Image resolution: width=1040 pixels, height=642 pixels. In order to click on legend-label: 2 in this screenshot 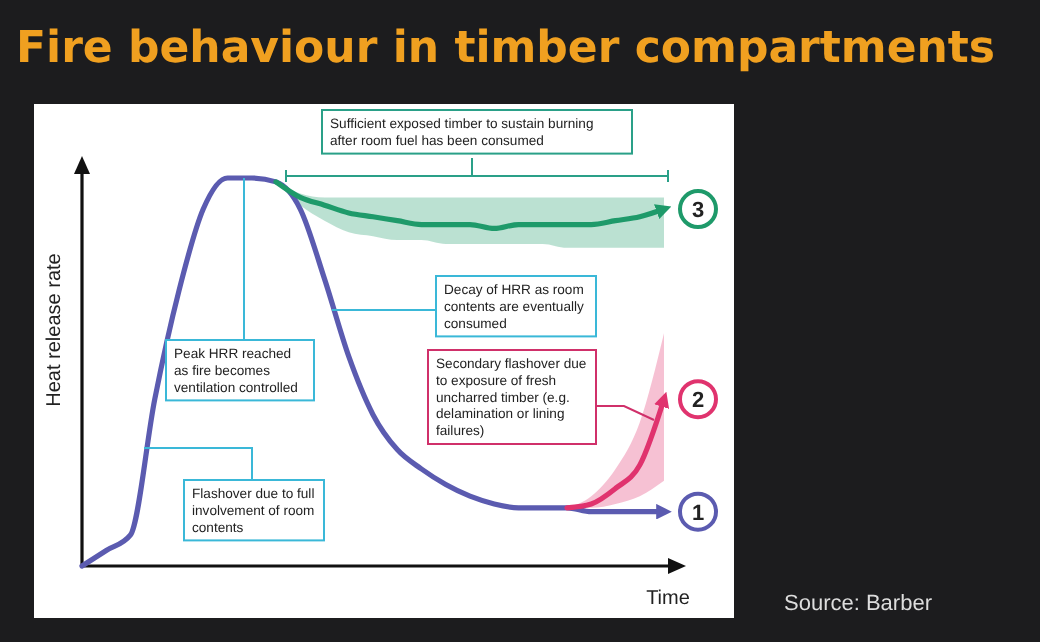, I will do `click(698, 401)`.